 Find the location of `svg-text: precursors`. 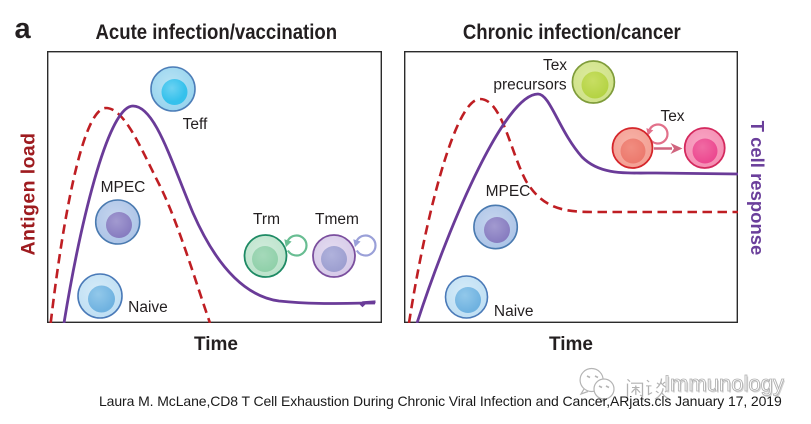

svg-text: precursors is located at coordinates (529, 85).